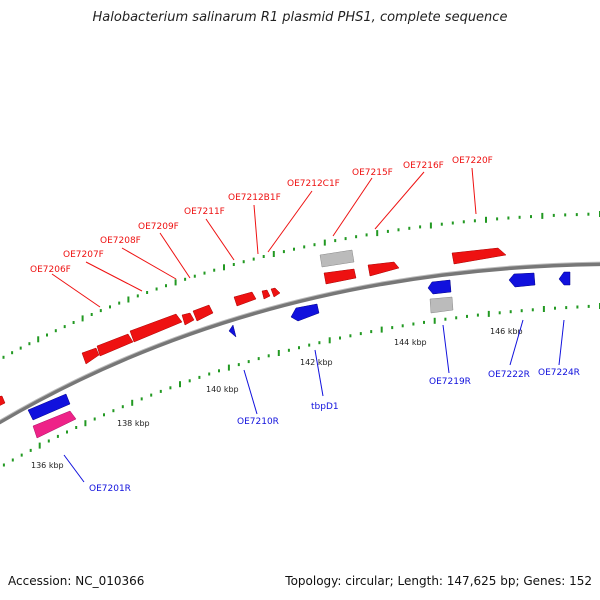 The width and height of the screenshot is (600, 600). What do you see at coordinates (258, 422) in the screenshot?
I see `gene-label: OE7210R` at bounding box center [258, 422].